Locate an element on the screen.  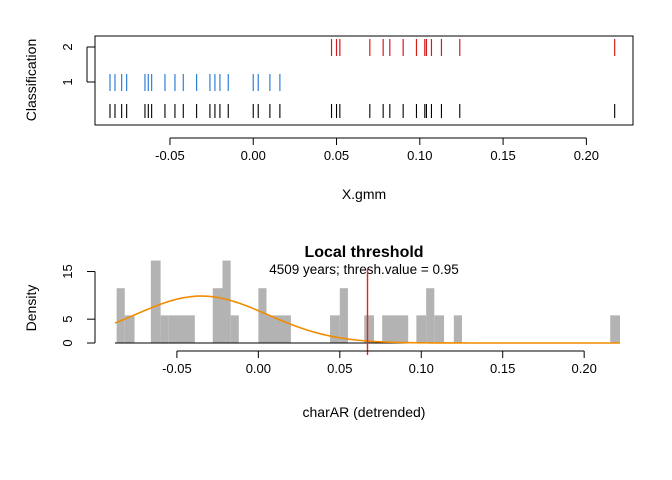
bottom-x-tick-label: 0.00 is located at coordinates (258, 368).